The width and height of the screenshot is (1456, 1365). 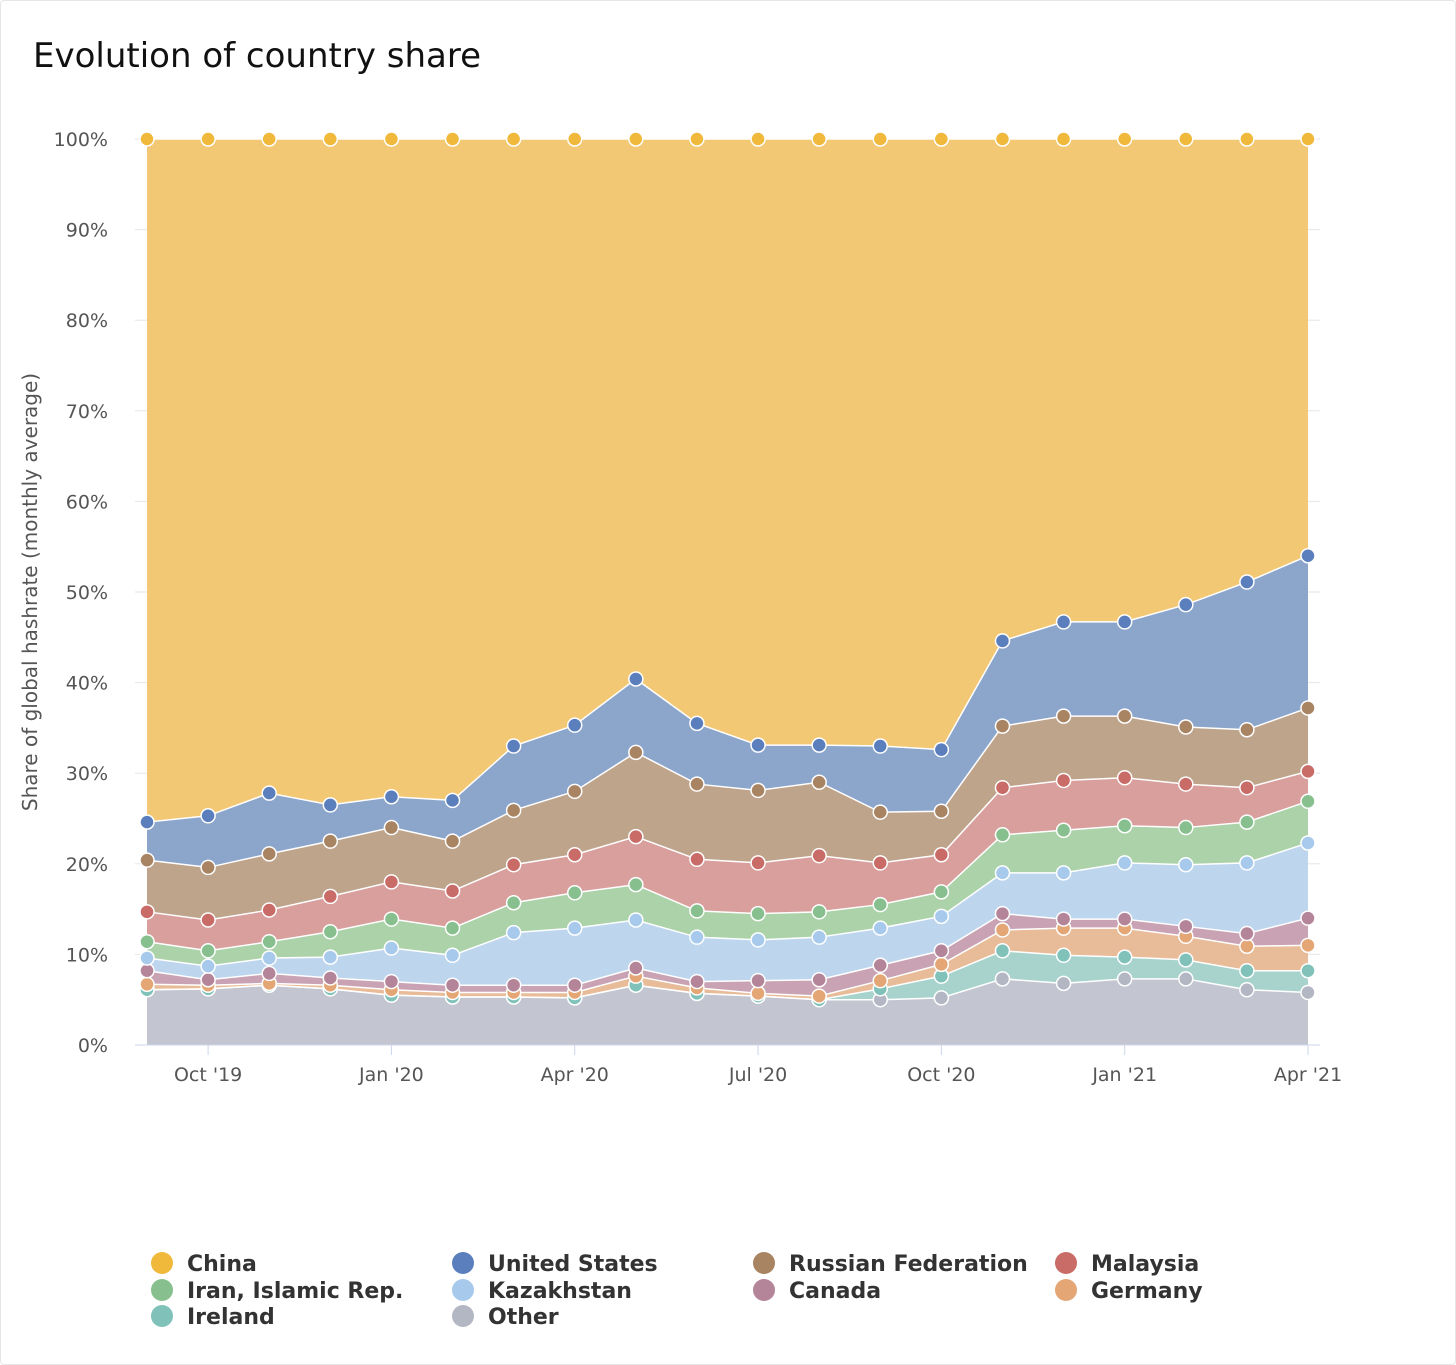 I want to click on legend-label: Canada, so click(x=835, y=1291).